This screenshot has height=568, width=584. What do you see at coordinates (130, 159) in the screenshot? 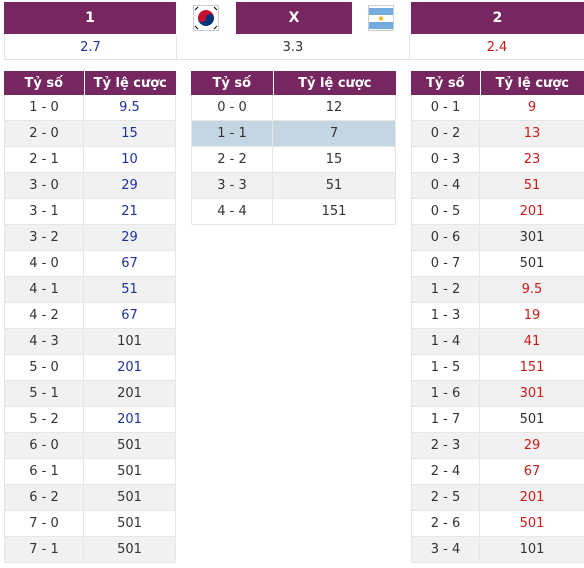
I see `odds-cell: 10` at bounding box center [130, 159].